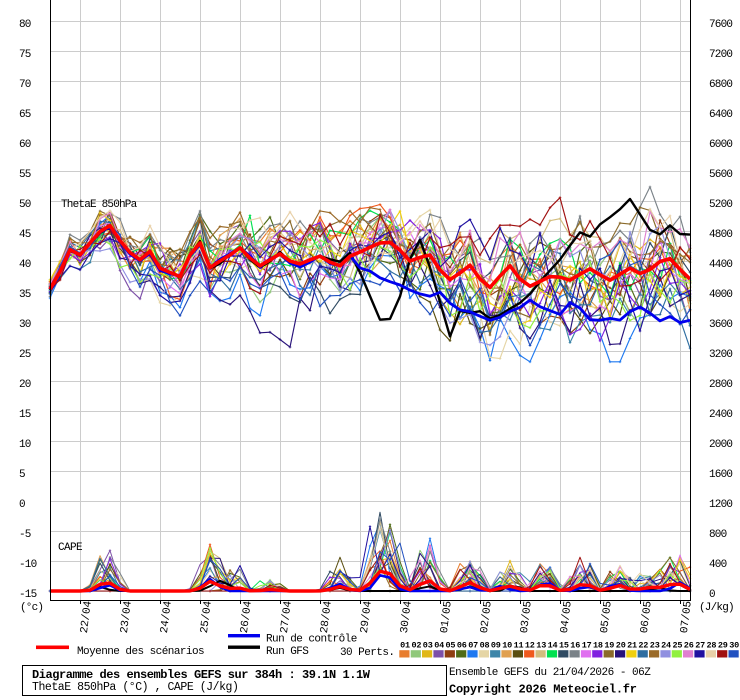 The width and height of the screenshot is (740, 700). Describe the element at coordinates (25, 175) in the screenshot. I see `svg-text: 55` at that location.